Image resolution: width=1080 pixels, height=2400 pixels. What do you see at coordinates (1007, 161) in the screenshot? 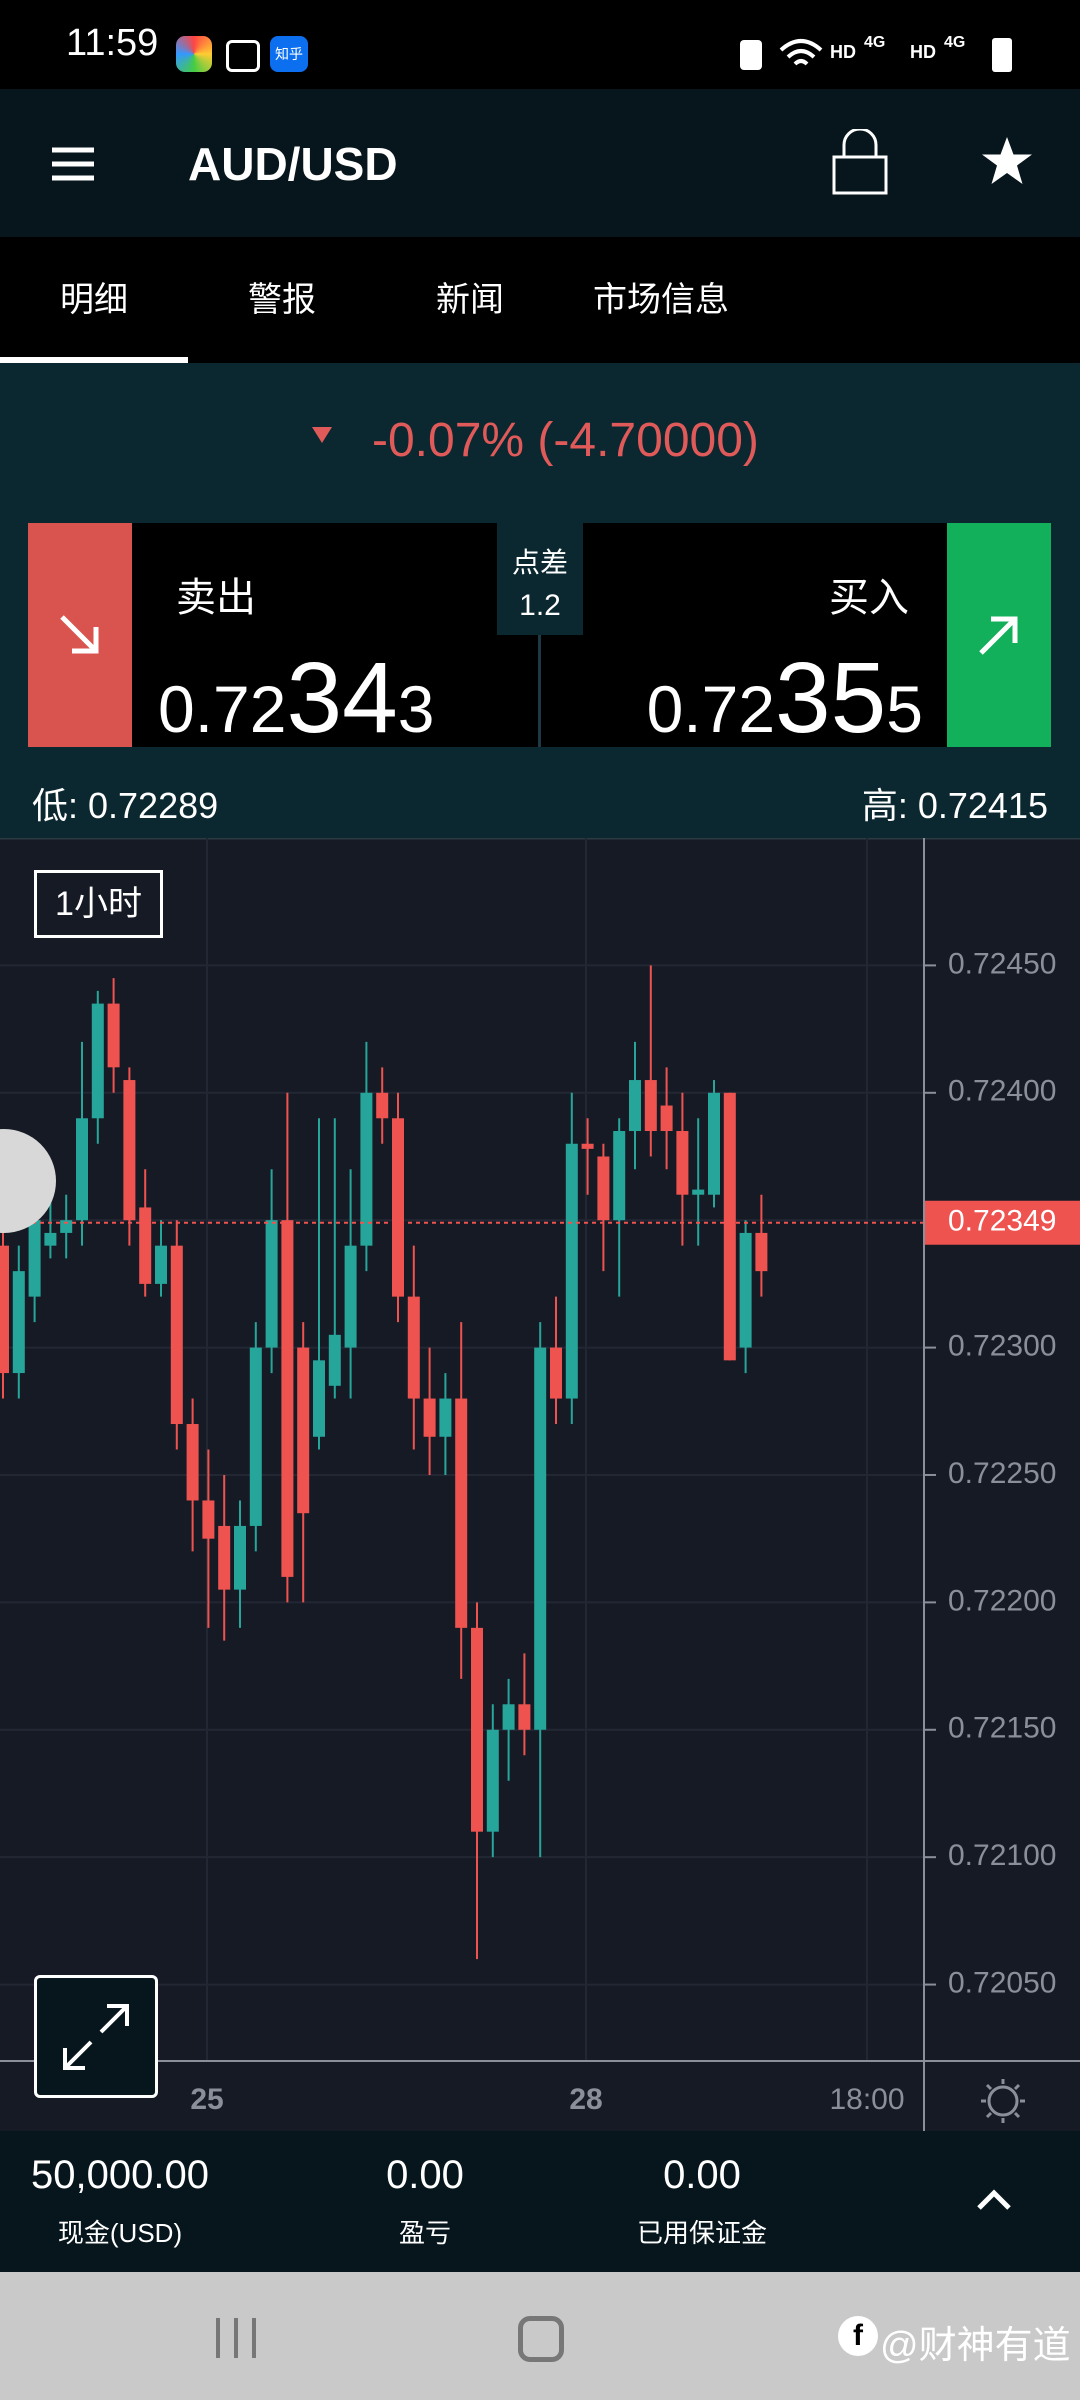
I see `favorite-button` at bounding box center [1007, 161].